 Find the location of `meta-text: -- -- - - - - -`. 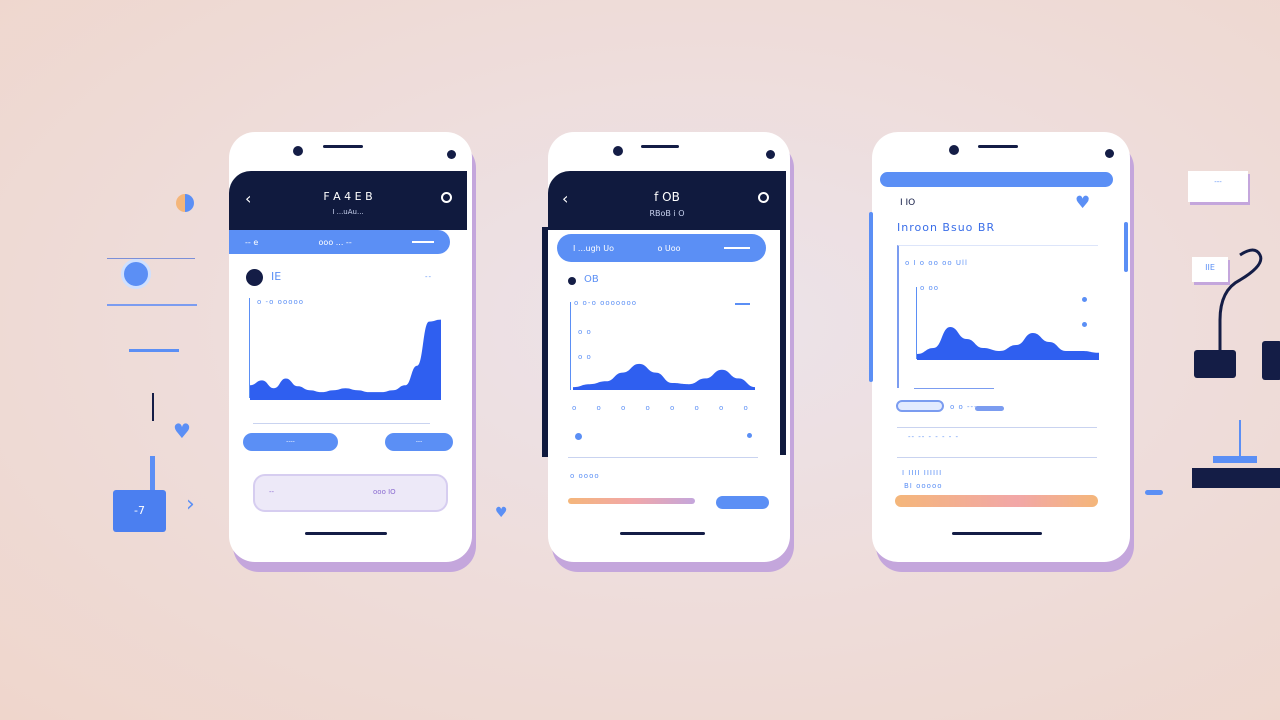

meta-text: -- -- - - - - - is located at coordinates (934, 437).